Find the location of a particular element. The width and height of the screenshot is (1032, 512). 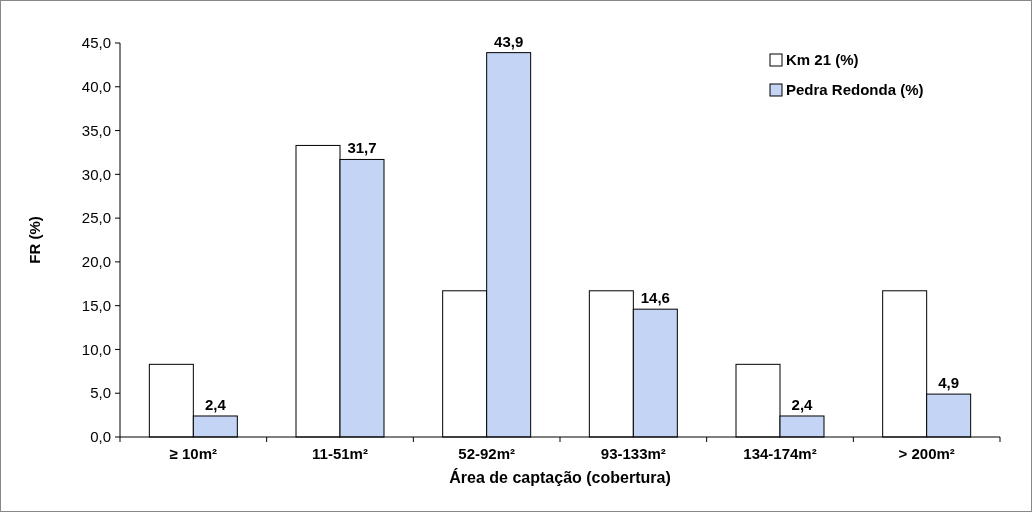

y-tick-label: 0,0 is located at coordinates (100, 437).